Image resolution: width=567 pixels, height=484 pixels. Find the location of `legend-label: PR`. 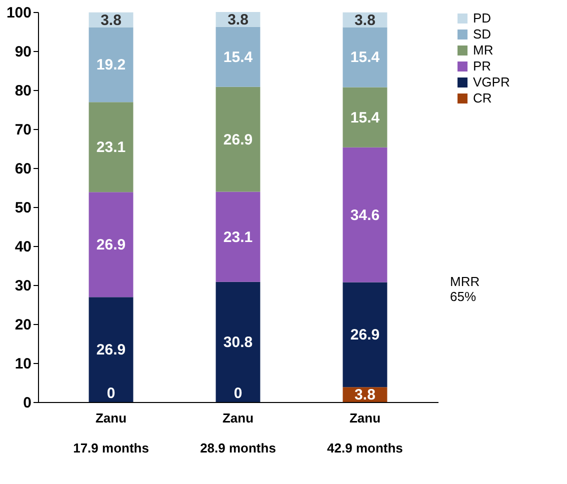

legend-label: PR is located at coordinates (482, 66).